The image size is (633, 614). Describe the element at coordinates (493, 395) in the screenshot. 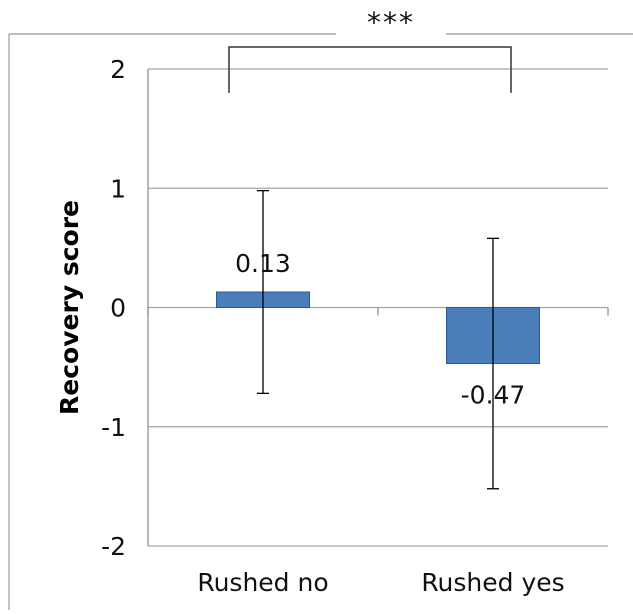

I see `data-label: -0.47` at that location.